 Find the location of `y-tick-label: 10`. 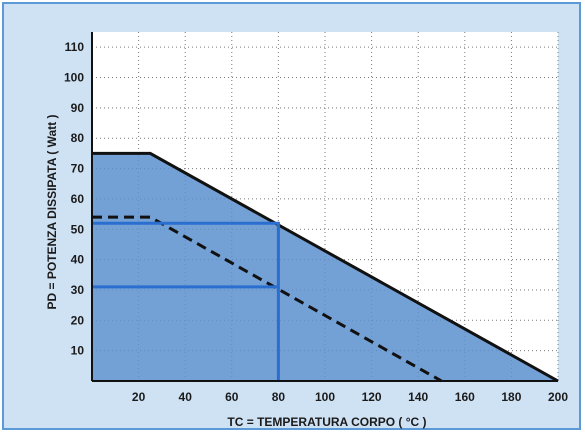

y-tick-label: 10 is located at coordinates (78, 351).